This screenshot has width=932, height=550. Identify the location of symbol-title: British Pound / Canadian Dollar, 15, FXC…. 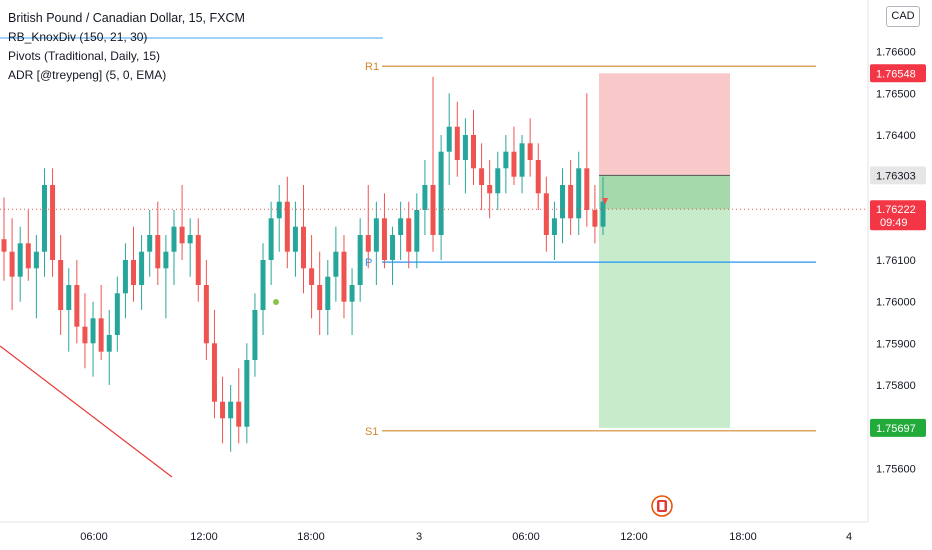
(126, 18).